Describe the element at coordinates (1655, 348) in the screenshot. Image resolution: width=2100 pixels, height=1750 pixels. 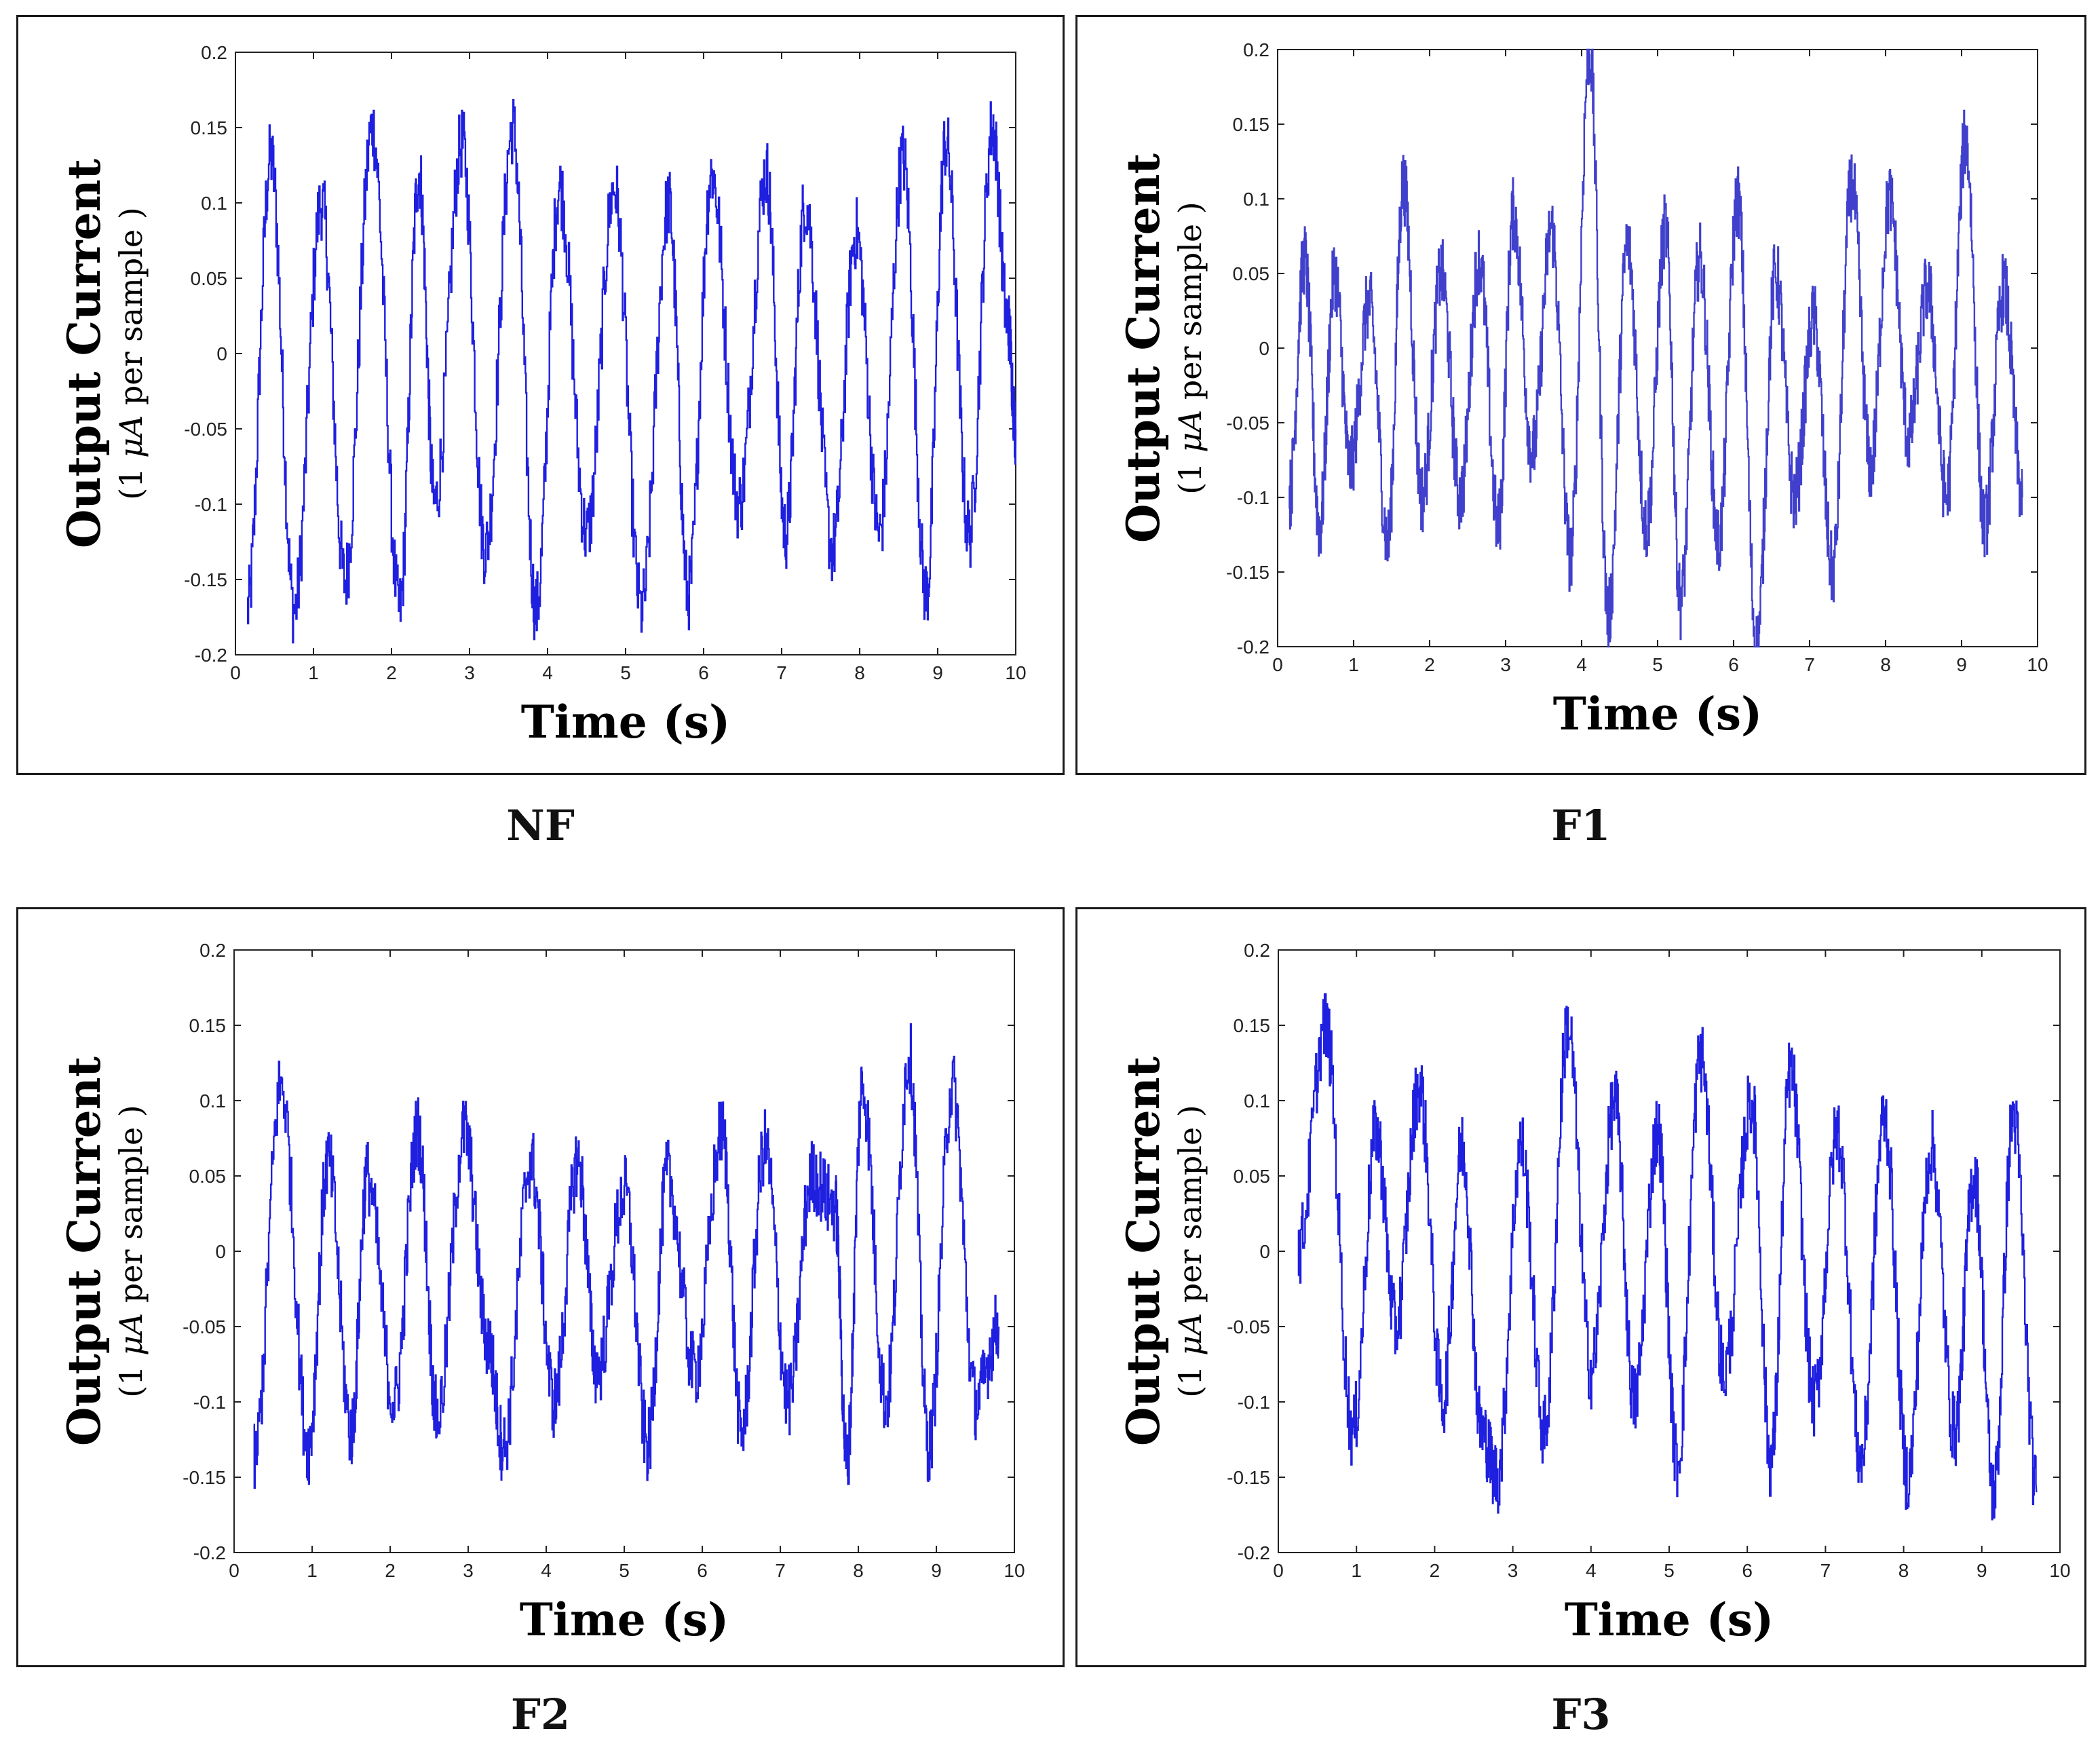
I see `series-line-f1` at that location.